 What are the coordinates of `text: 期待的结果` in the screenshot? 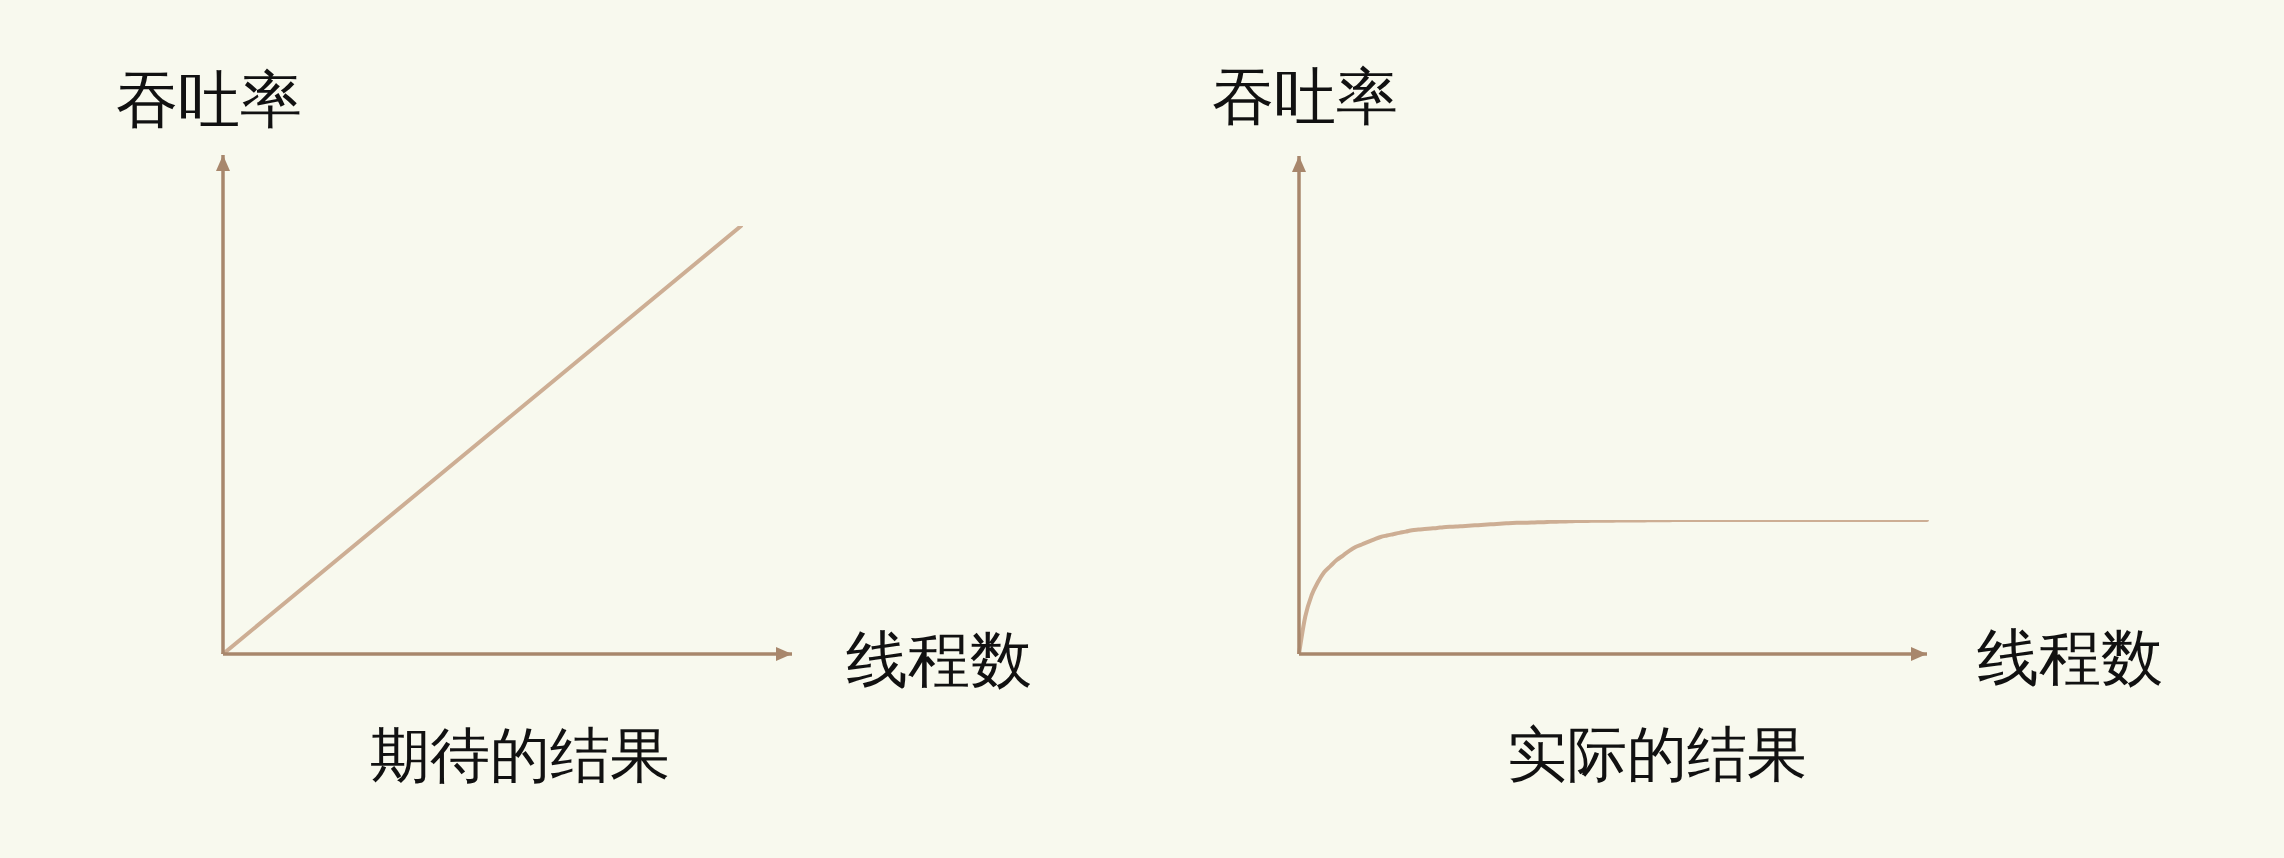 It's located at (520, 755).